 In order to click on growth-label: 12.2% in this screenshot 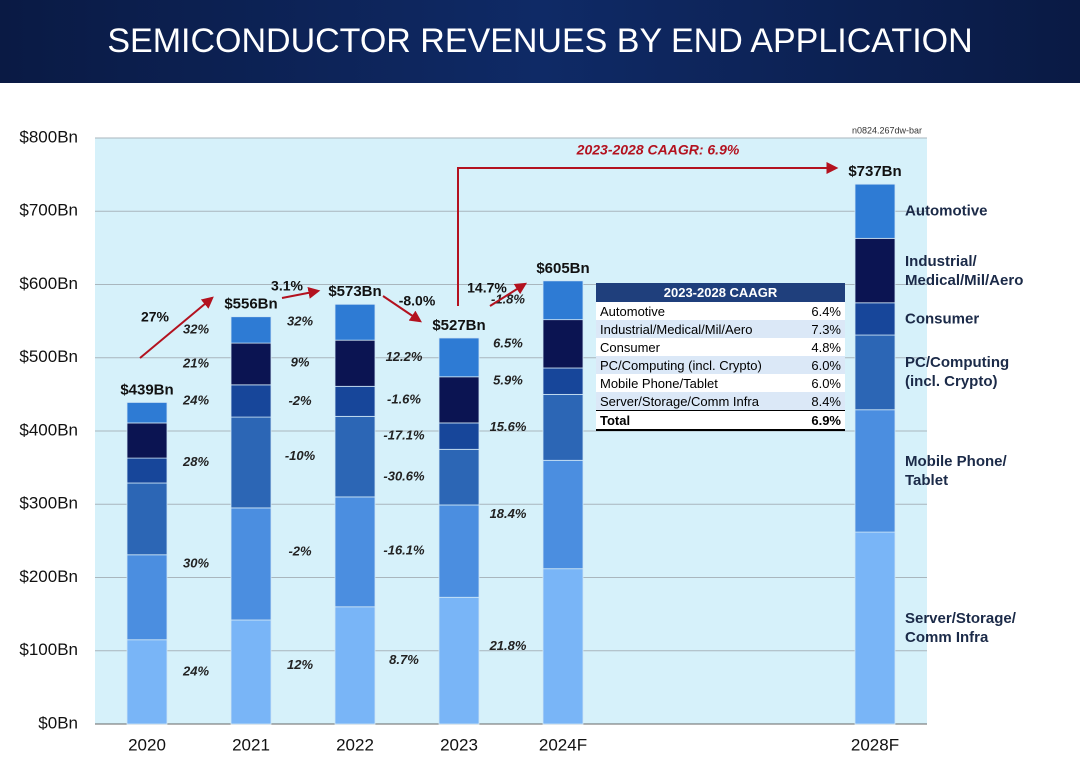, I will do `click(404, 356)`.